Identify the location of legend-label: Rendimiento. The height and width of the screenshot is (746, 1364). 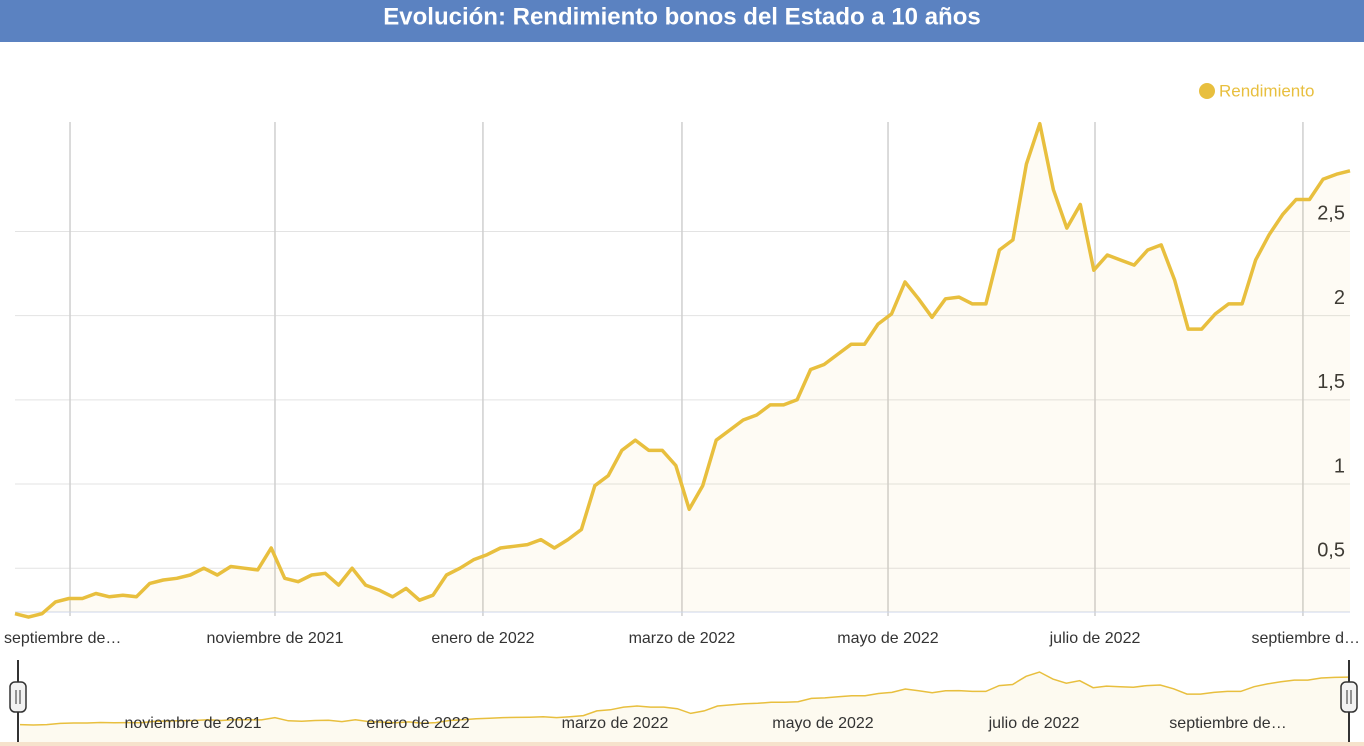
(1266, 90).